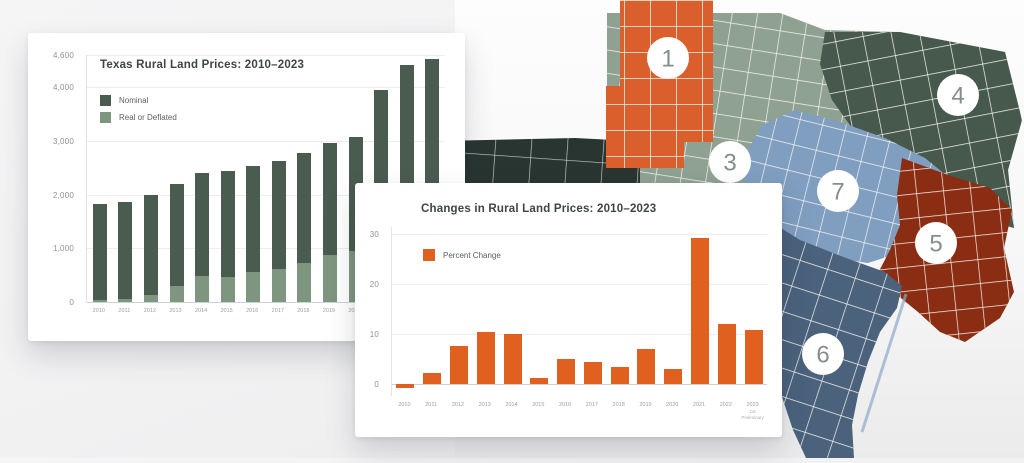 The width and height of the screenshot is (1024, 463). Describe the element at coordinates (202, 237) in the screenshot. I see `bar-2014-nominal` at that location.